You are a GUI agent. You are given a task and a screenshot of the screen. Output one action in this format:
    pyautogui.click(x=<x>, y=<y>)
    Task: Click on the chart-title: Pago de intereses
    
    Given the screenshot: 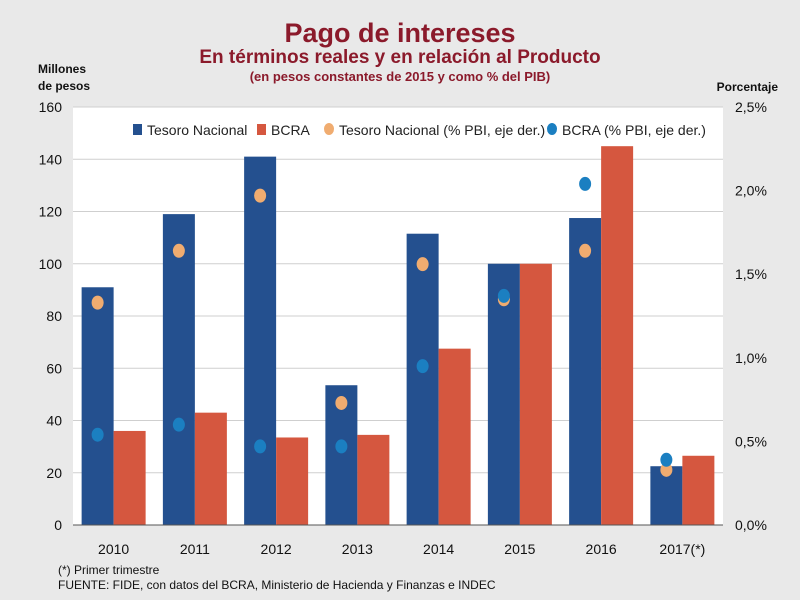 What is the action you would take?
    pyautogui.click(x=400, y=33)
    